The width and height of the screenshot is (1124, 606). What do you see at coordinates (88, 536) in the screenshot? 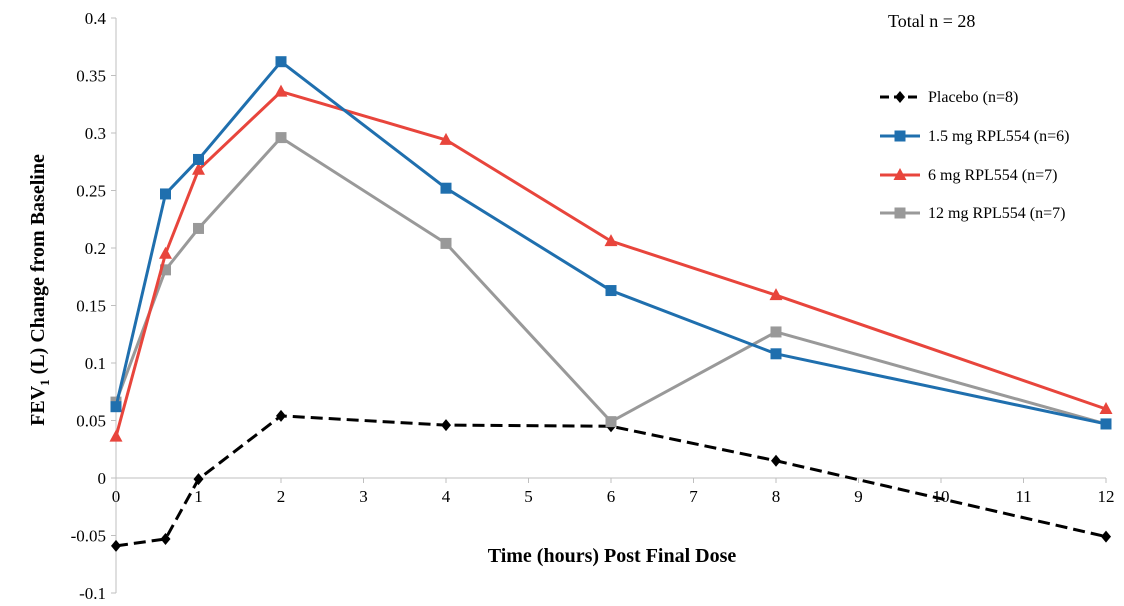
I see `y-tick-label: -0.05` at bounding box center [88, 536].